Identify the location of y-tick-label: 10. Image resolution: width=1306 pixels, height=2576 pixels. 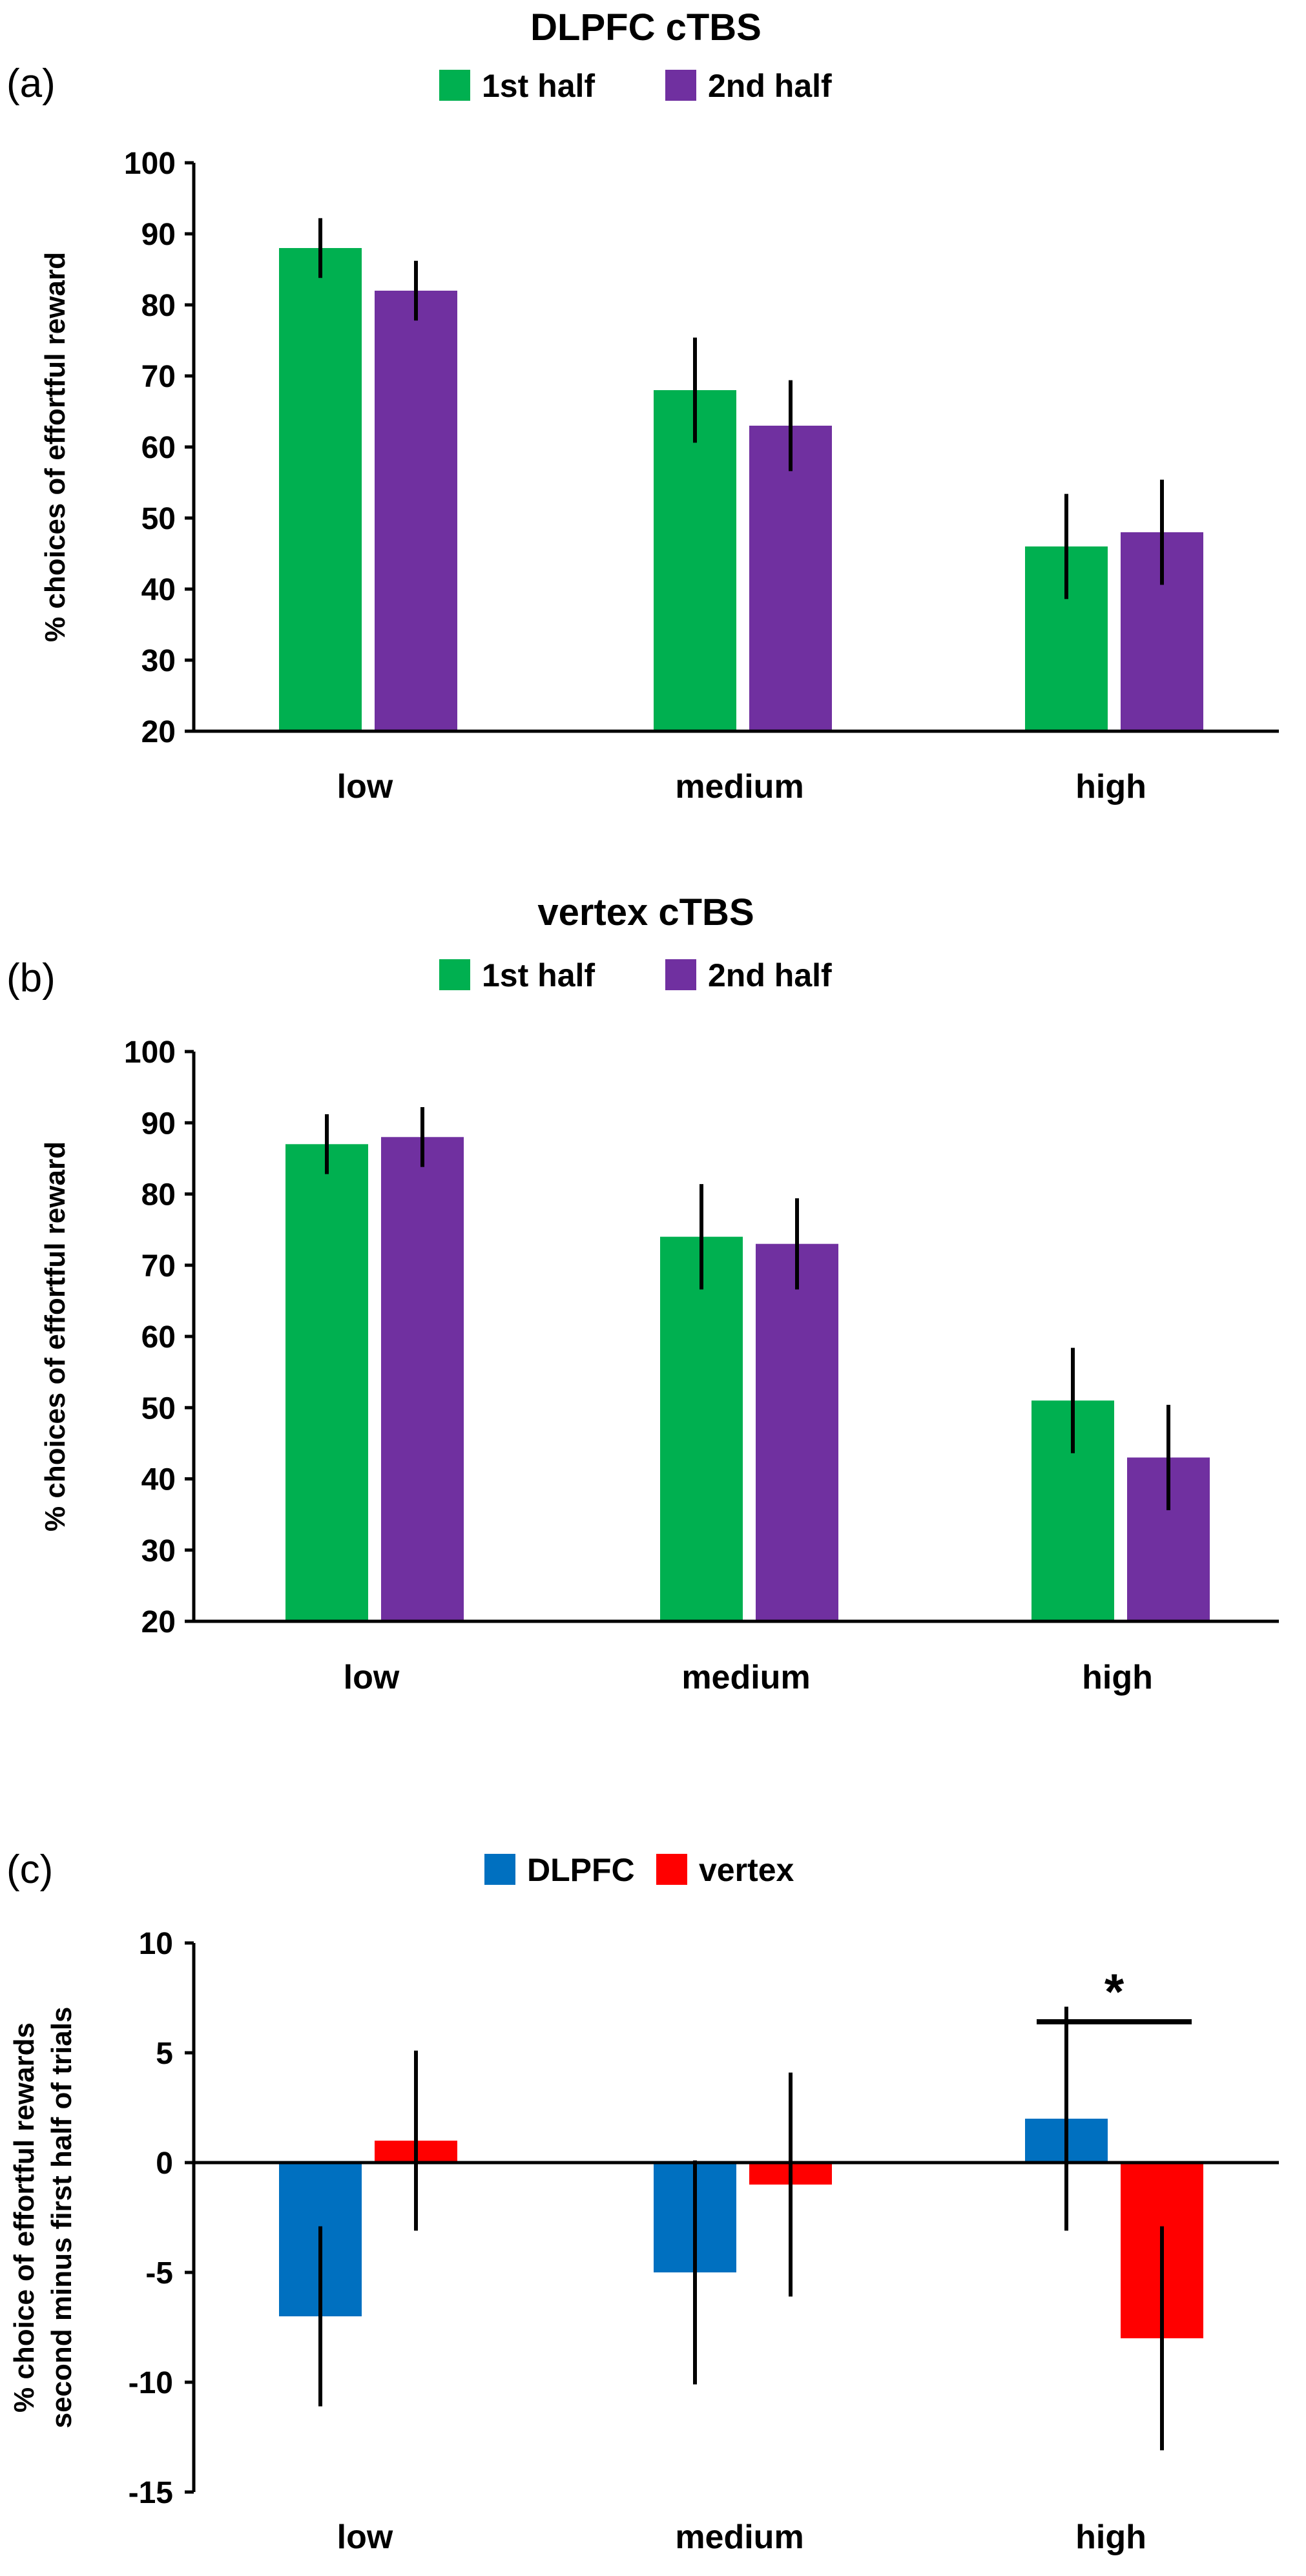
(156, 1944).